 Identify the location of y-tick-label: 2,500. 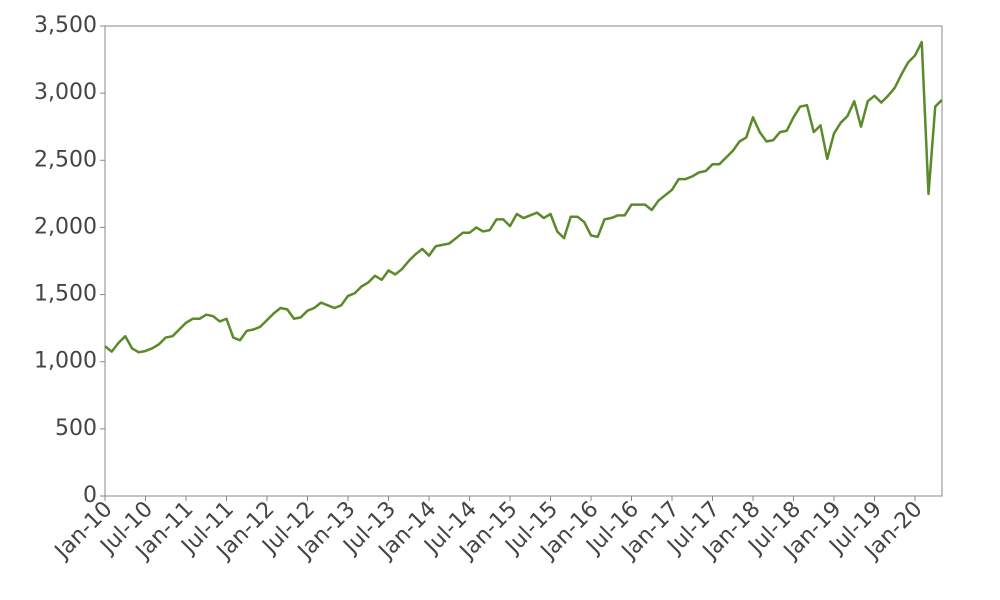
(65, 159).